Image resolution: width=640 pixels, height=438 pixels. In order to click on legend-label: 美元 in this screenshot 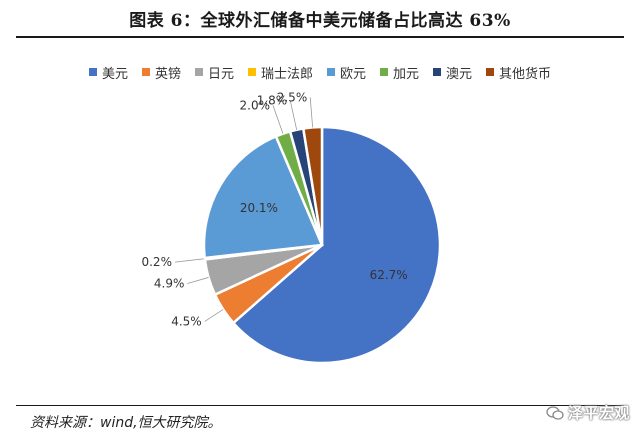, I will do `click(114, 74)`.